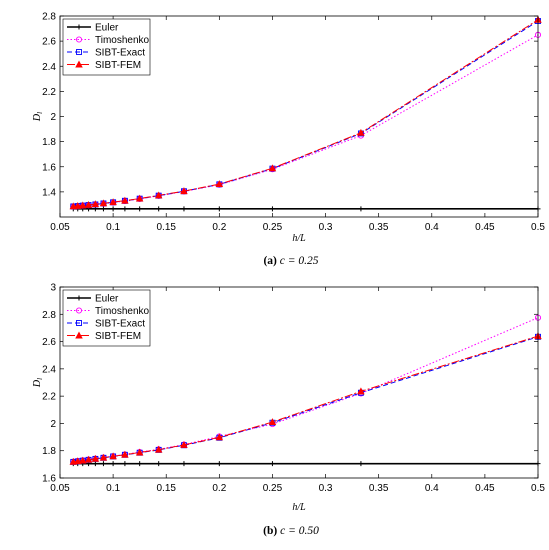 The image size is (549, 550). Describe the element at coordinates (53, 288) in the screenshot. I see `y-tick-label: 3` at that location.